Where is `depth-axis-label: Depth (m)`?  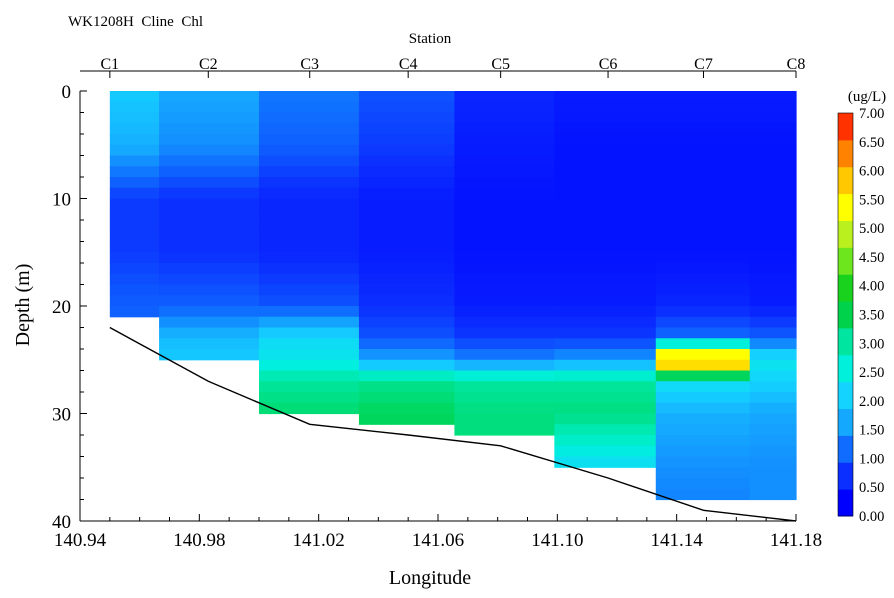 depth-axis-label: Depth (m) is located at coordinates (23, 305).